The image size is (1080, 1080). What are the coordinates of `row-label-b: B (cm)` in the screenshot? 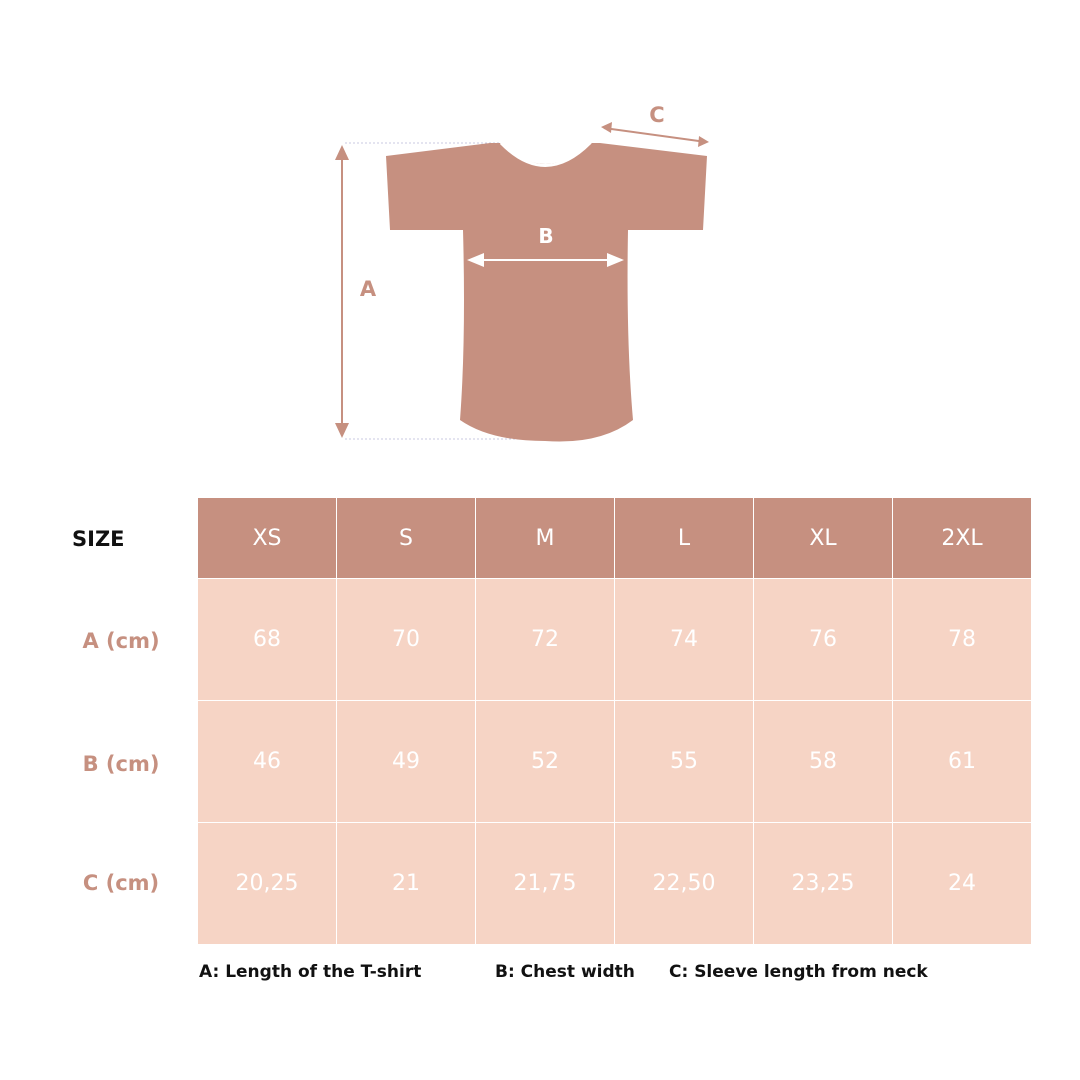 It's located at (121, 764).